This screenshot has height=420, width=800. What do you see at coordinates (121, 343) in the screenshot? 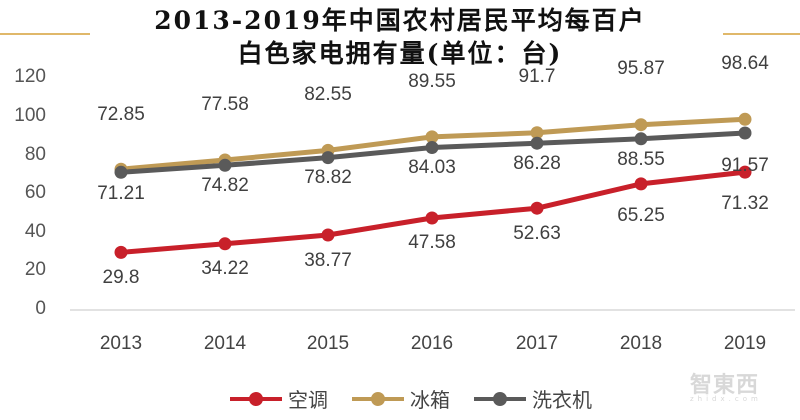
I see `x-tick: 2013` at bounding box center [121, 343].